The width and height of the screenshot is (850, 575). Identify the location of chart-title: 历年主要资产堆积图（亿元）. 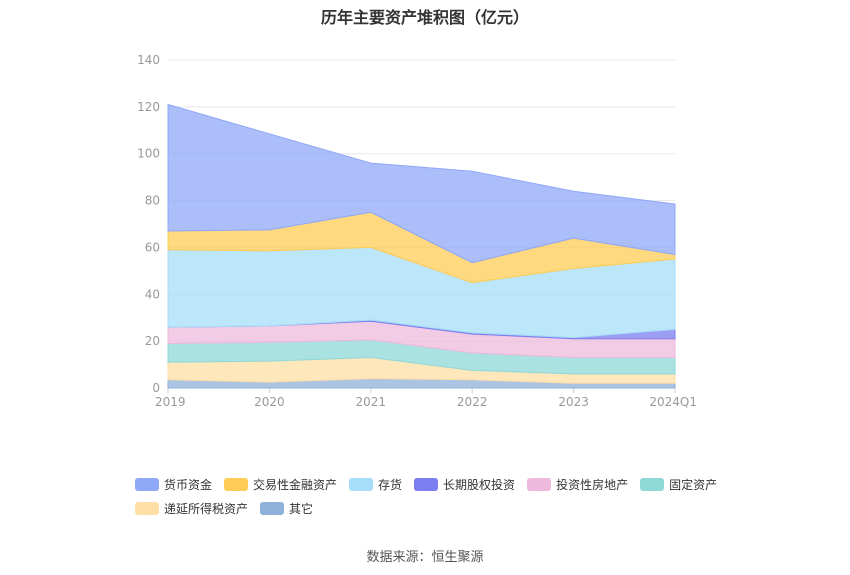
(424, 17).